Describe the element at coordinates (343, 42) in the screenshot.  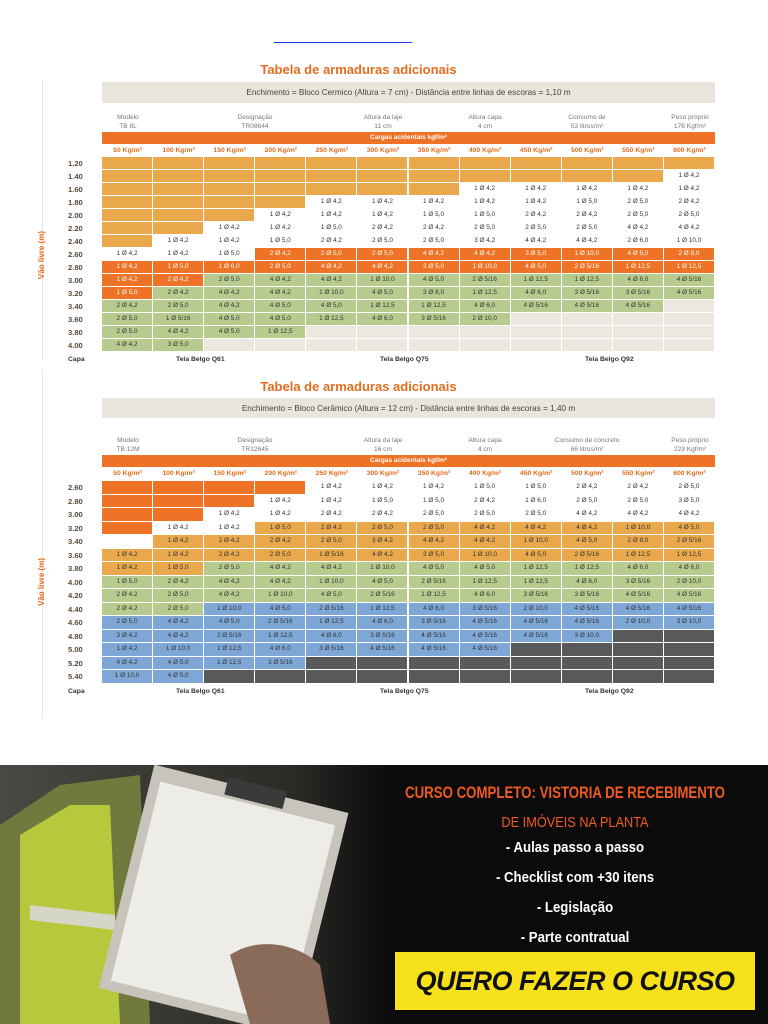
I see `link-underline` at that location.